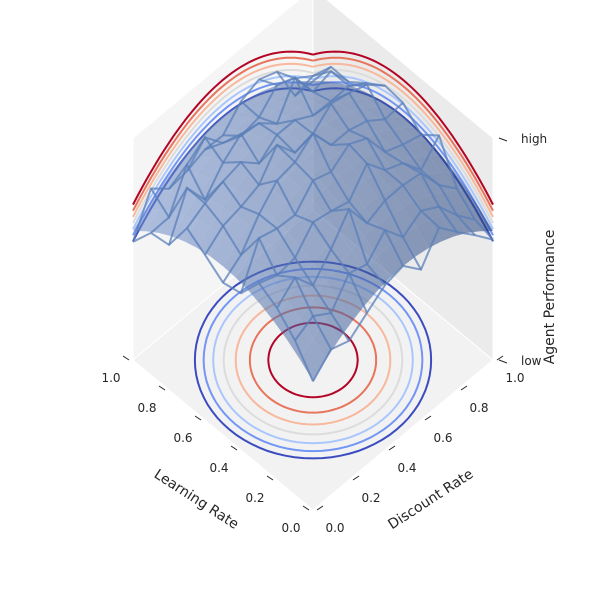  Describe the element at coordinates (514, 378) in the screenshot. I see `y-tick-label: 1.0` at that location.